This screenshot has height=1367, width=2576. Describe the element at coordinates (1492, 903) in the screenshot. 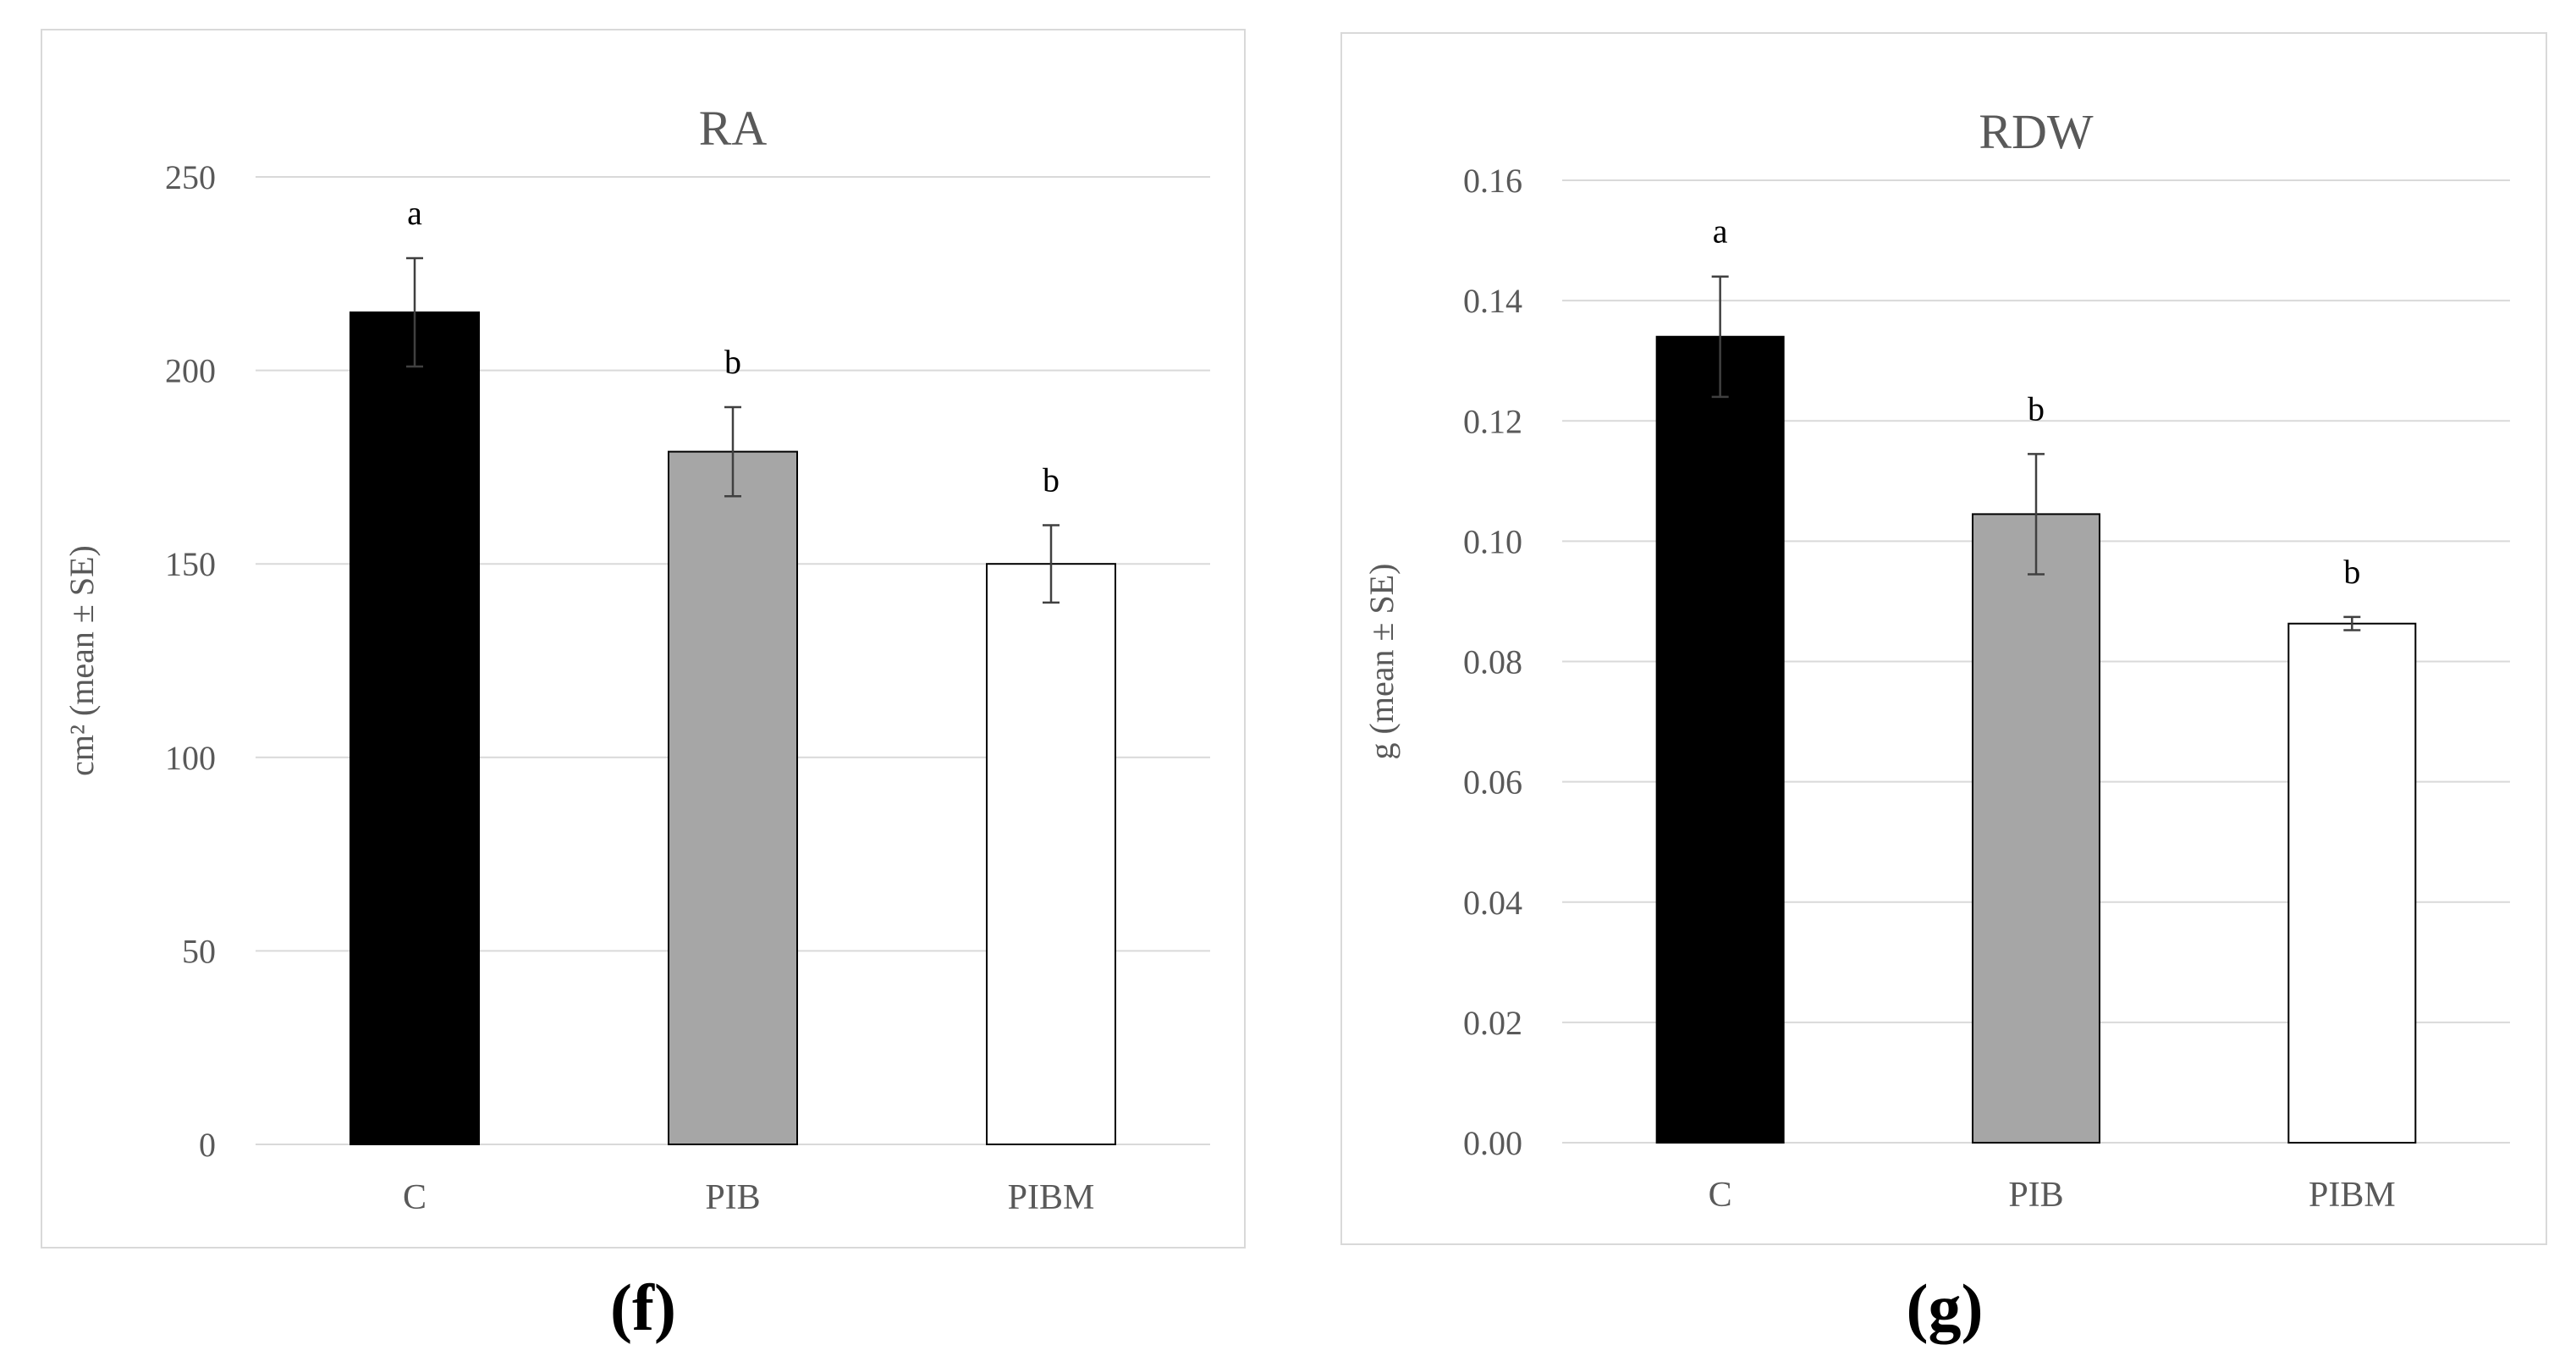

I see `y-tick-label: 0.04` at that location.